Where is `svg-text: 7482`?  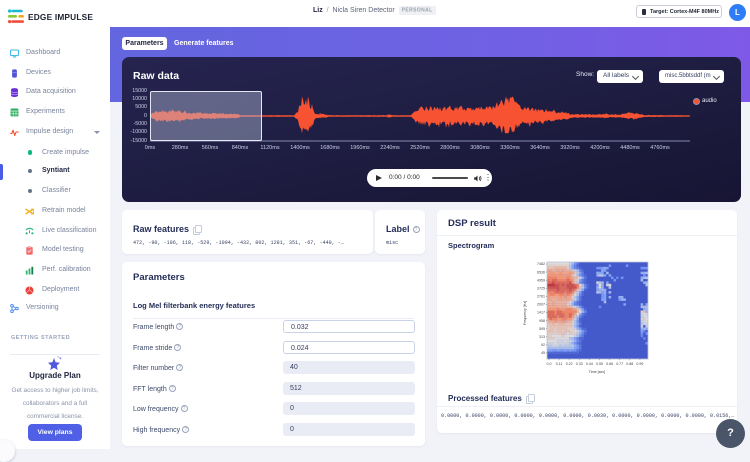 svg-text: 7482 is located at coordinates (541, 264).